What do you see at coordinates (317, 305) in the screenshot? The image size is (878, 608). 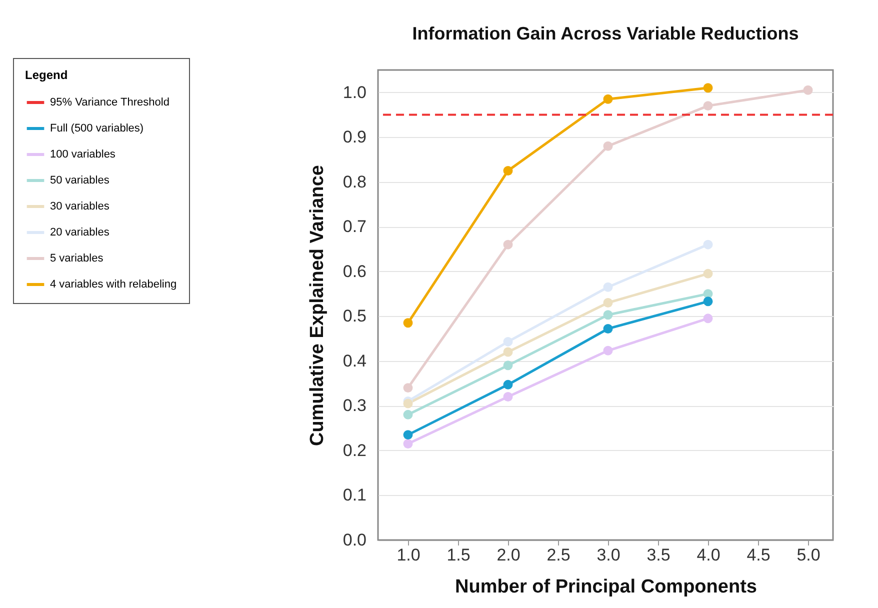 I see `y-axis-title: Cumulative Explained Variance` at bounding box center [317, 305].